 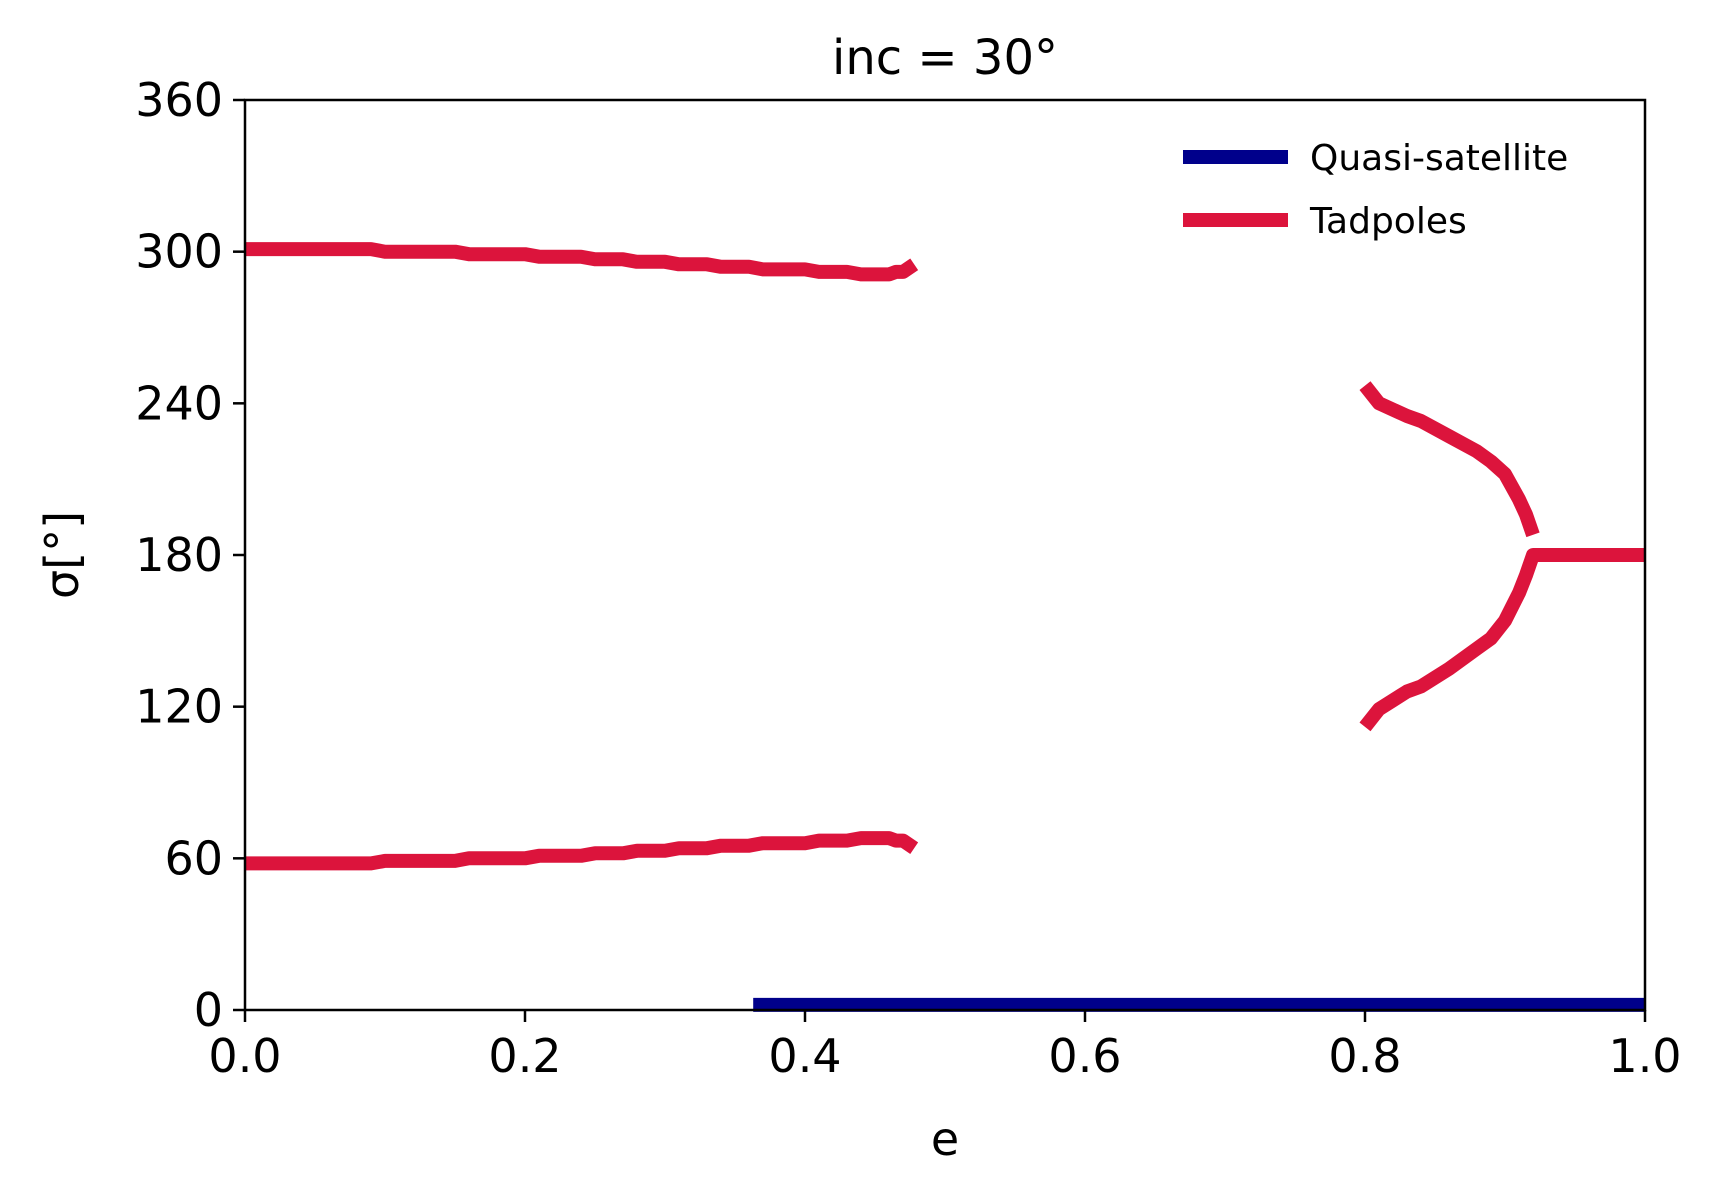 I want to click on y-tick-label: 60, so click(x=193, y=858).